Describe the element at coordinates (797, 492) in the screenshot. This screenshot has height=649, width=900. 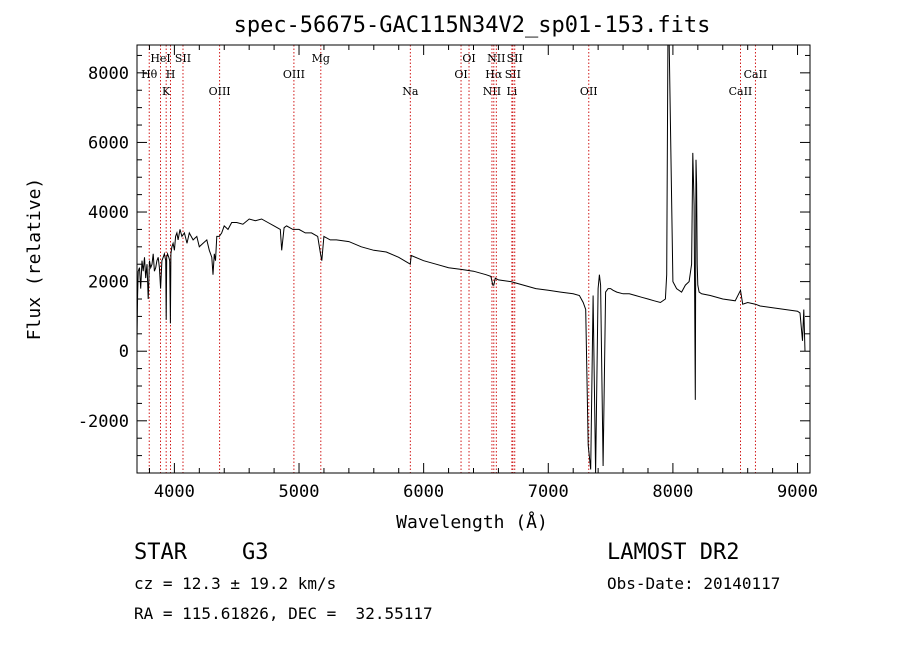
I see `x-tick-label: 9000` at that location.